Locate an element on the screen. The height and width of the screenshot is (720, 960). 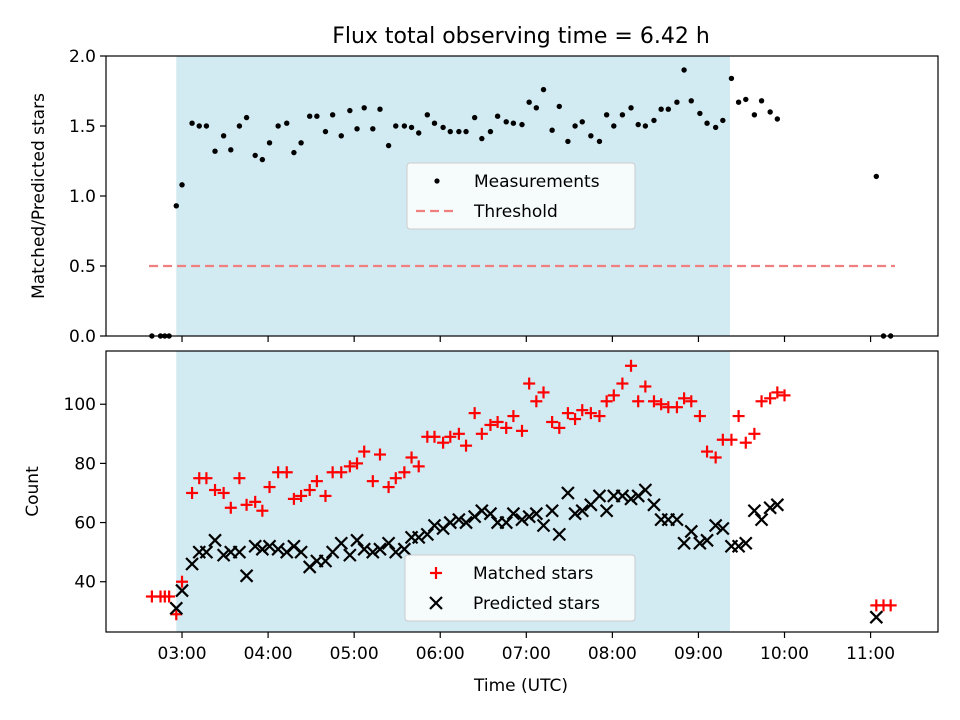
legend-label-measurements: Measurements is located at coordinates (537, 182).